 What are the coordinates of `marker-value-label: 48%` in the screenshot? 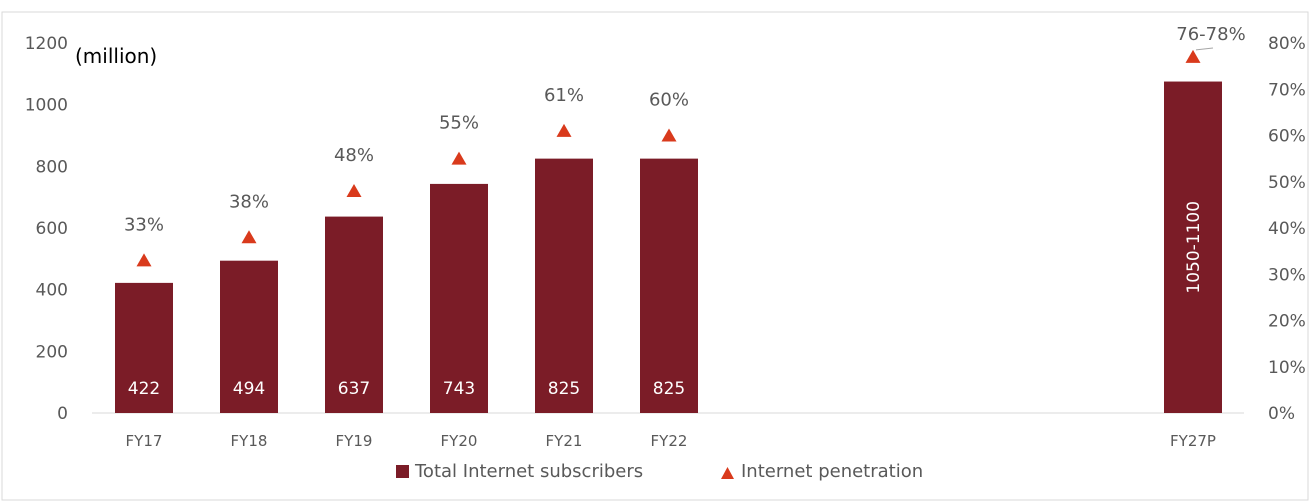 It's located at (354, 155).